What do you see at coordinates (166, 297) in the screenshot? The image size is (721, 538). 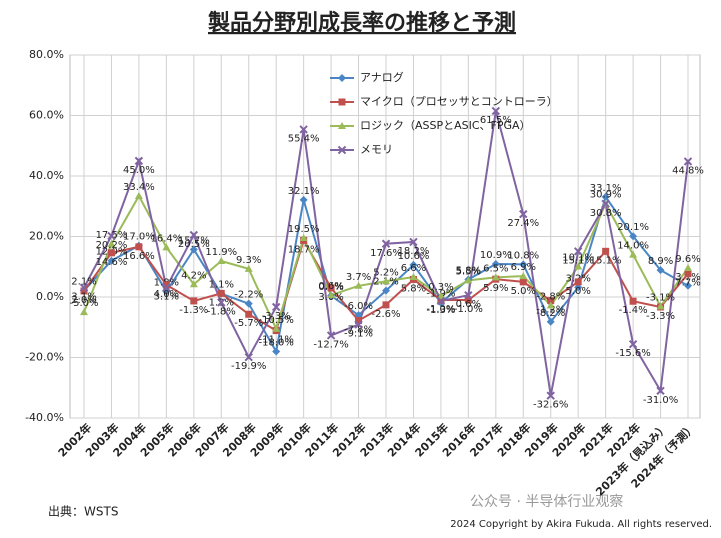 I see `value-label: 3.1%` at bounding box center [166, 297].